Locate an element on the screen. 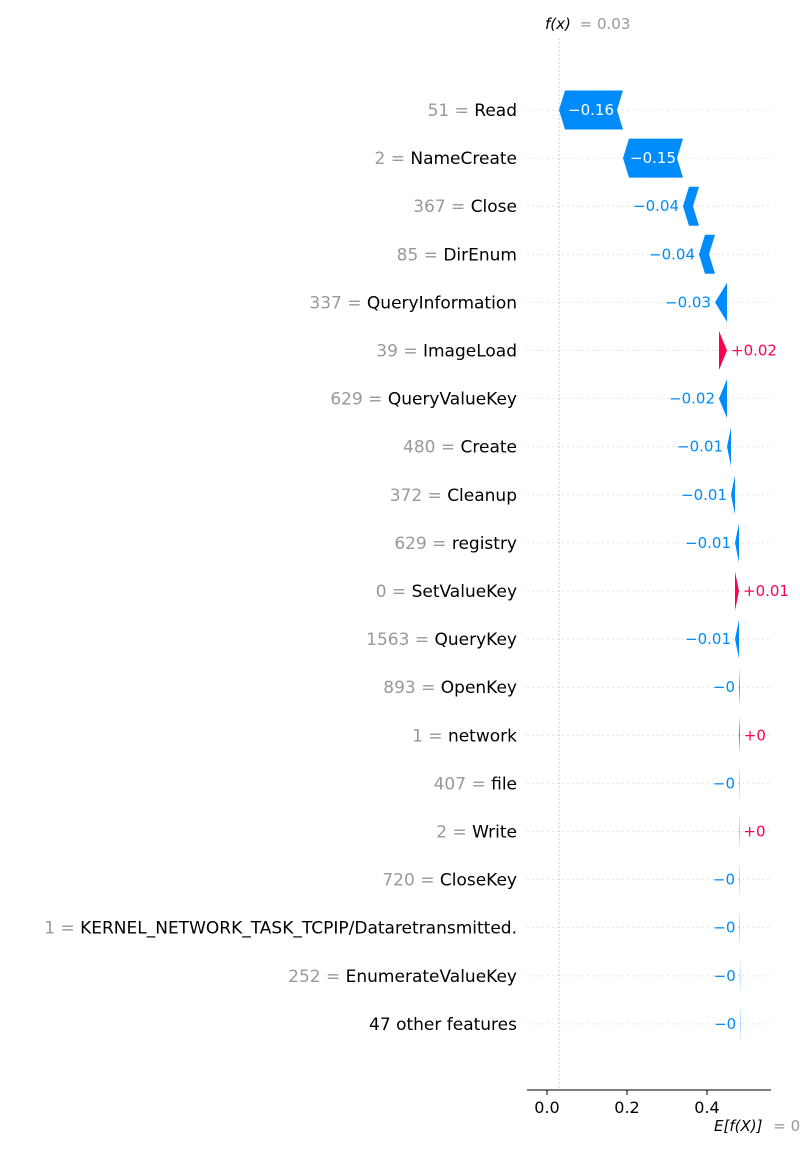 This screenshot has width=800, height=1150. feature-label: 1 = network is located at coordinates (464, 736).